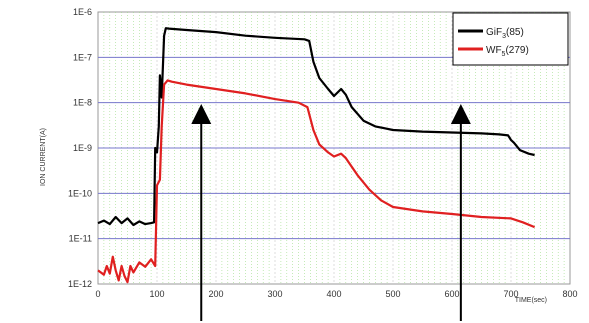 The image size is (589, 323). I want to click on x-tick-label: 300, so click(274, 294).